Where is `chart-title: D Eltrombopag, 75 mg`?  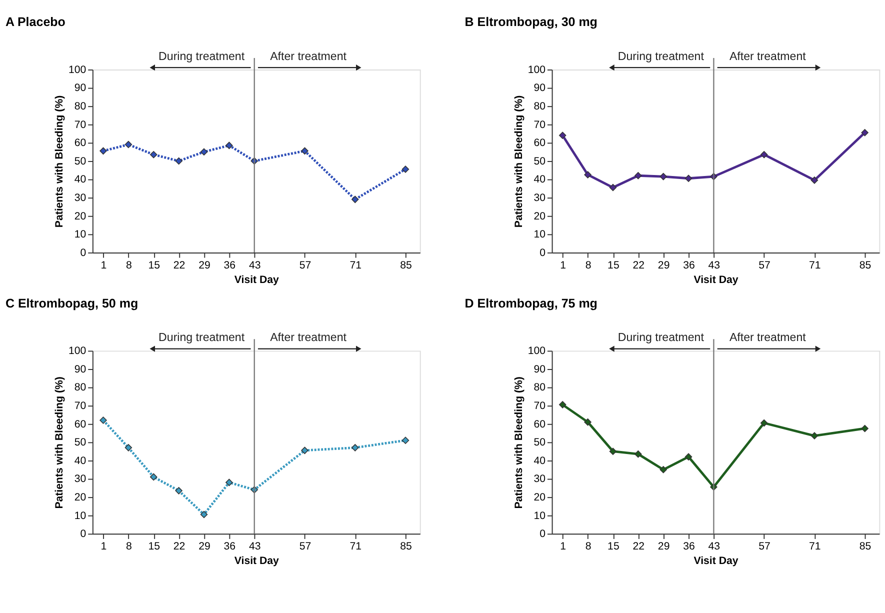 chart-title: D Eltrombopag, 75 mg is located at coordinates (531, 303).